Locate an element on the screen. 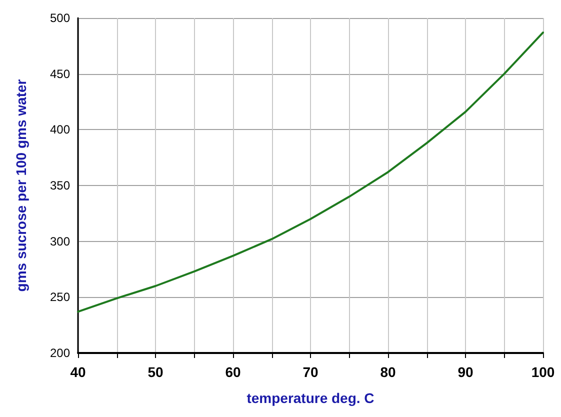  y-tick-label: 350 is located at coordinates (60, 185).